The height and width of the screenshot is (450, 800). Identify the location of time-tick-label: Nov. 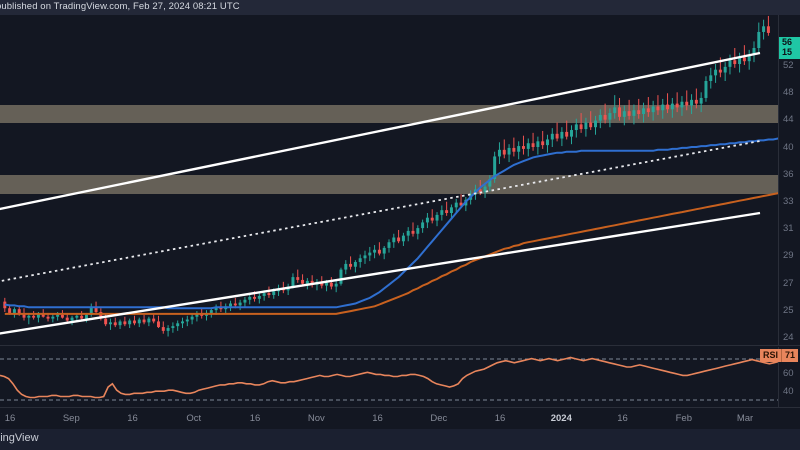
(316, 418).